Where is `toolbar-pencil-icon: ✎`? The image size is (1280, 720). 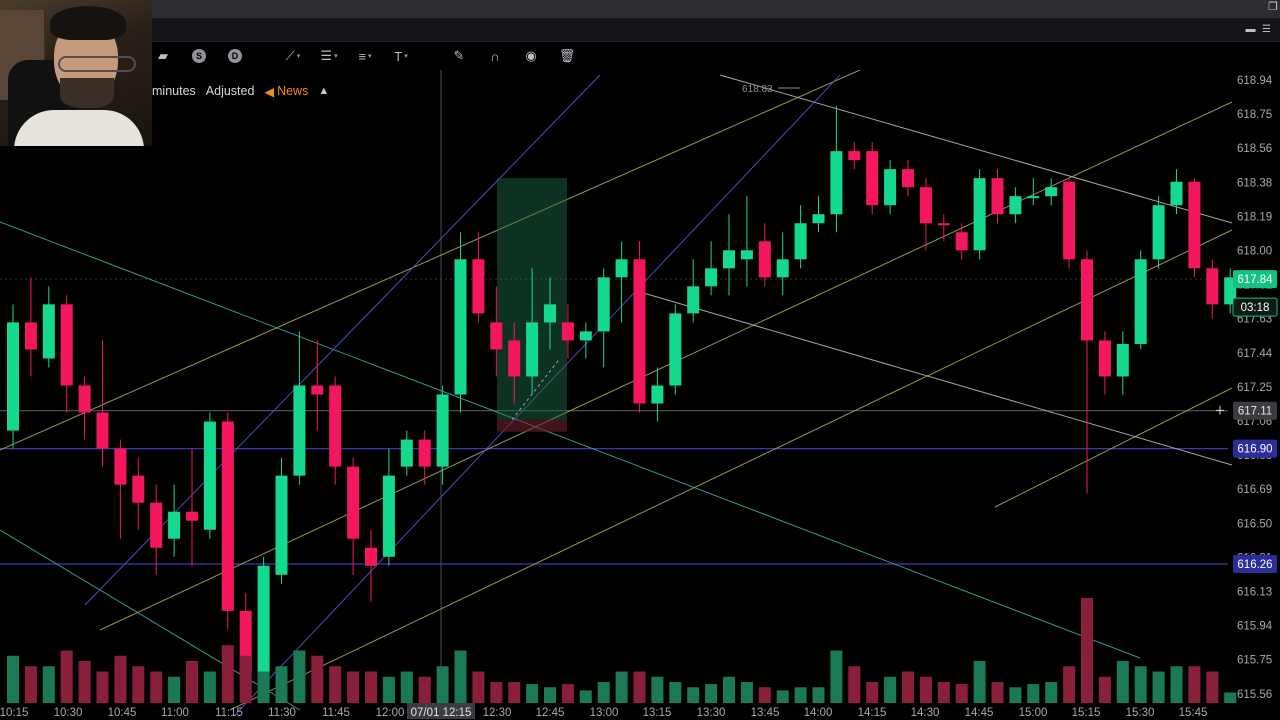 toolbar-pencil-icon: ✎ is located at coordinates (459, 55).